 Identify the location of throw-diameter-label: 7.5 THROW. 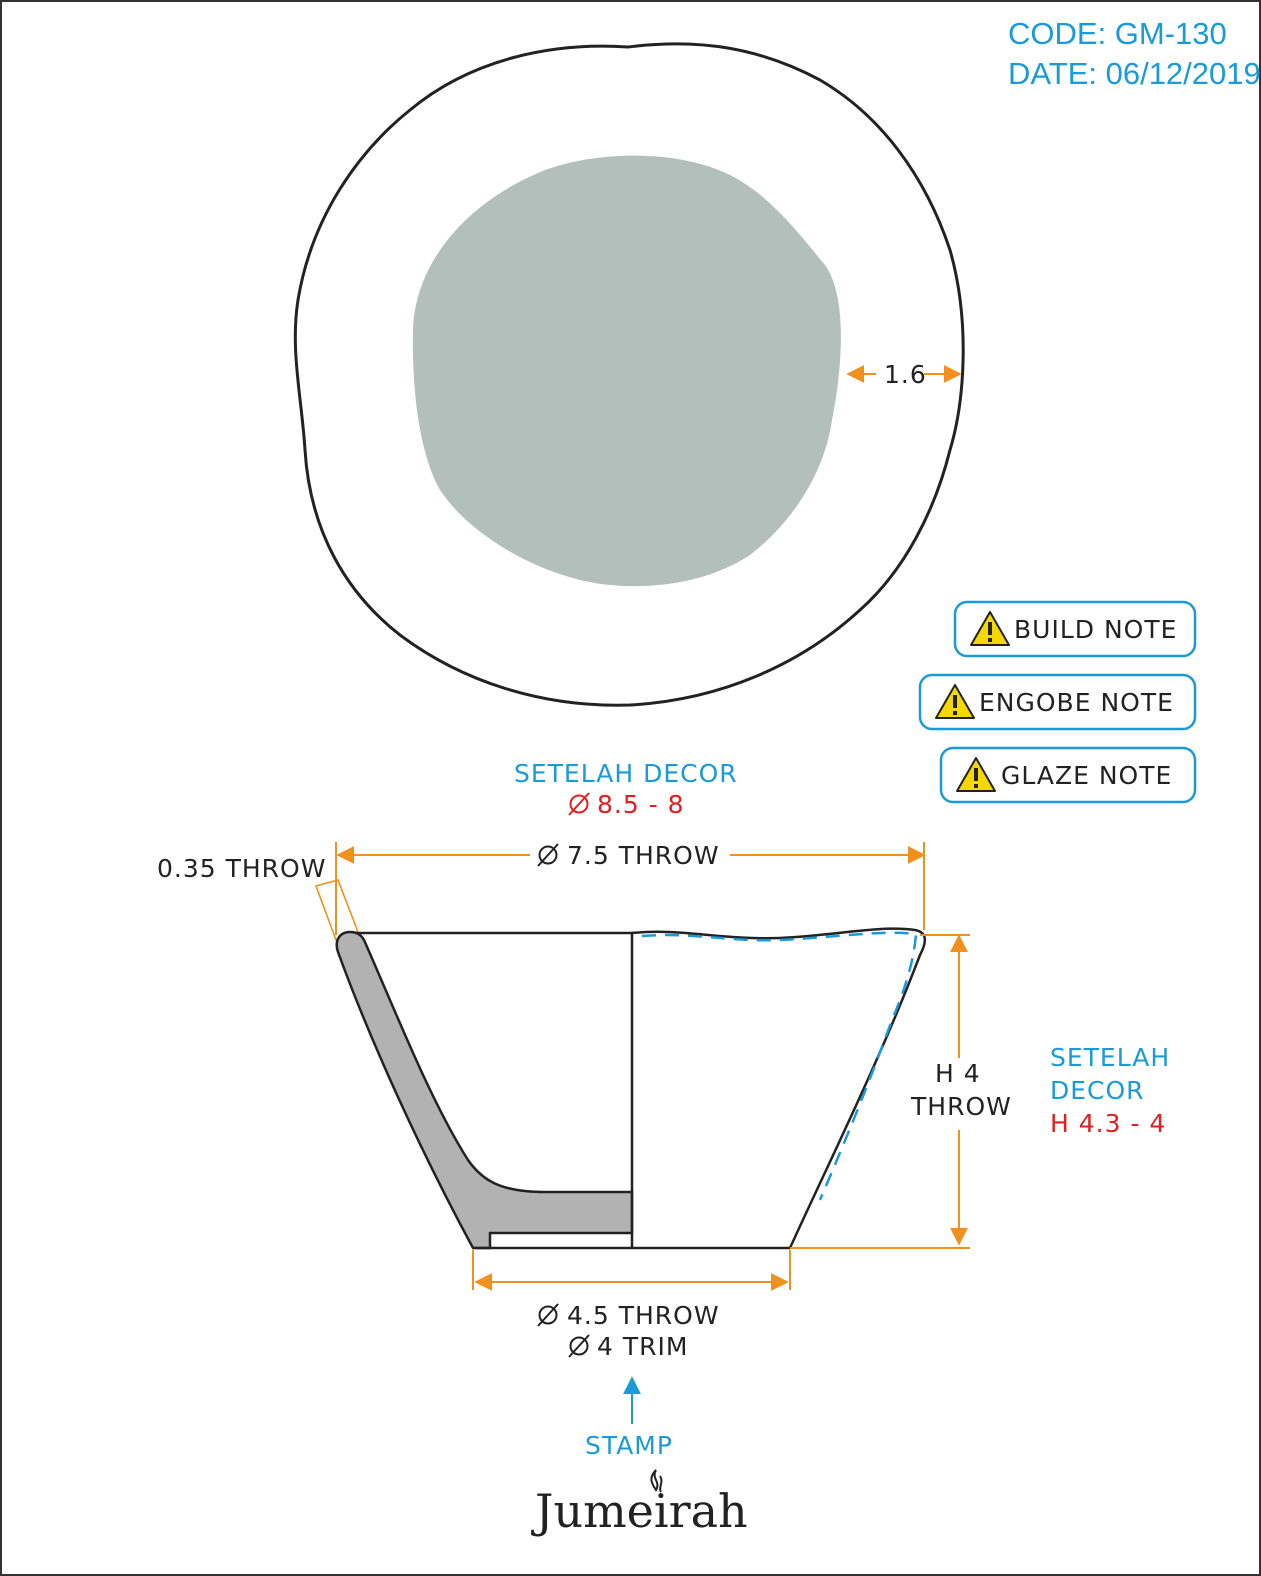
(628, 855).